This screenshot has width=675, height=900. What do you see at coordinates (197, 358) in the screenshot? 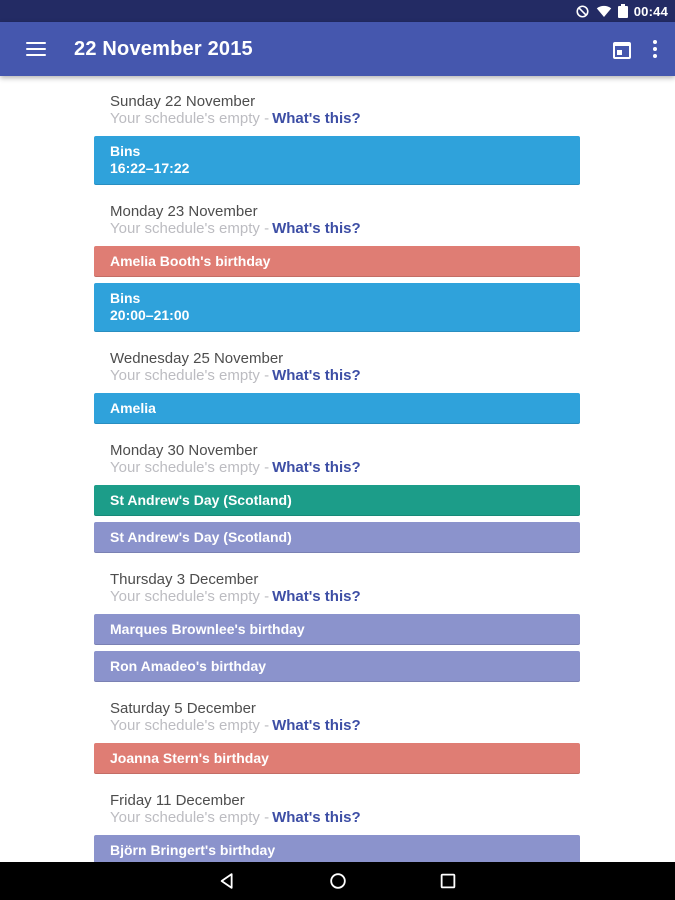
I see `day-date: Wednesday 25 November` at bounding box center [197, 358].